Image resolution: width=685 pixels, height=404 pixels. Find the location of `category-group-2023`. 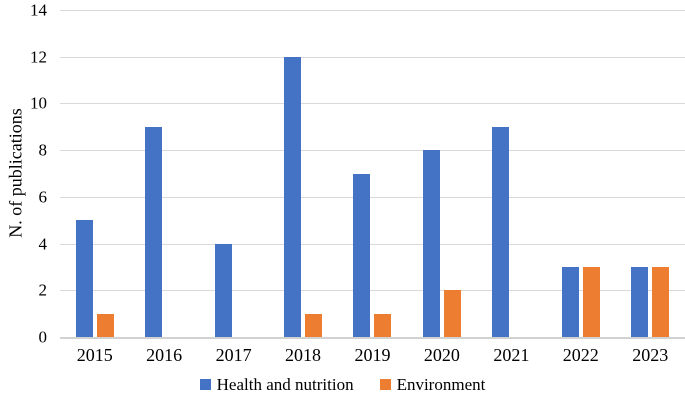

category-group-2023 is located at coordinates (650, 173).